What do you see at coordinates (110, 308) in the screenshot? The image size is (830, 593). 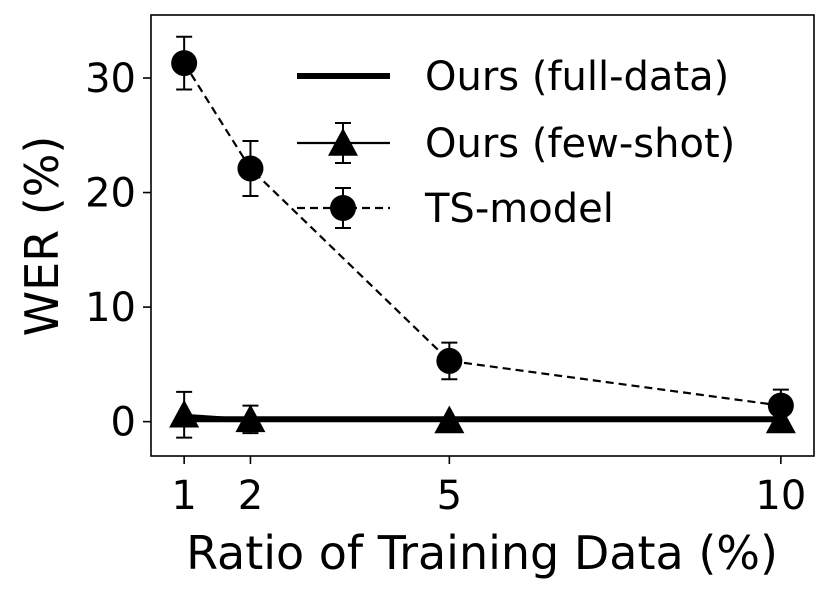 I see `y-tick-label: 10` at bounding box center [110, 308].